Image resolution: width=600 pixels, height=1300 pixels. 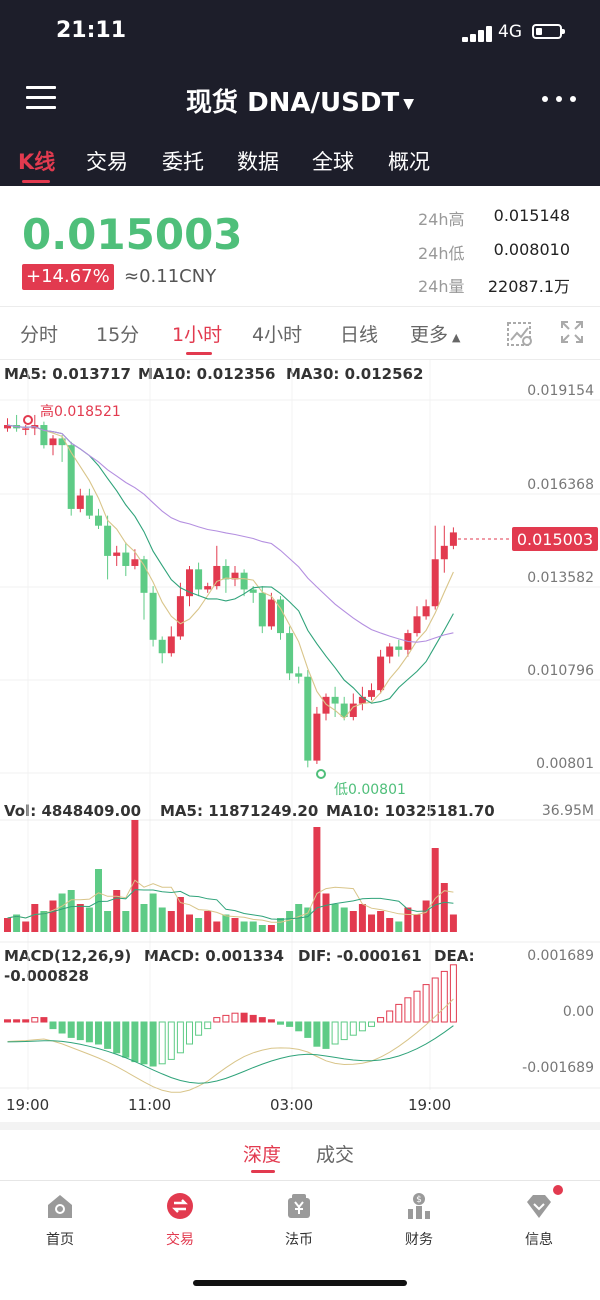 I want to click on finance-icon: $, so click(x=419, y=1206).